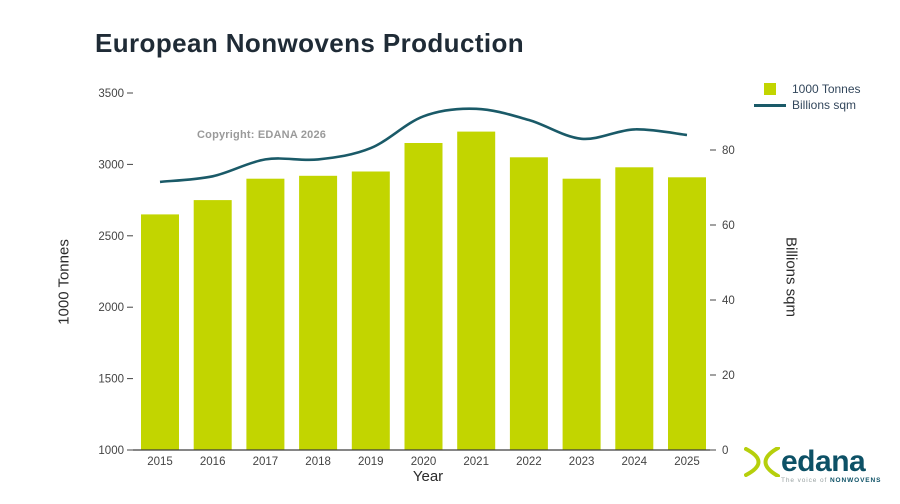 The image size is (900, 504). What do you see at coordinates (111, 451) in the screenshot?
I see `left-tick-label: 1000` at bounding box center [111, 451].